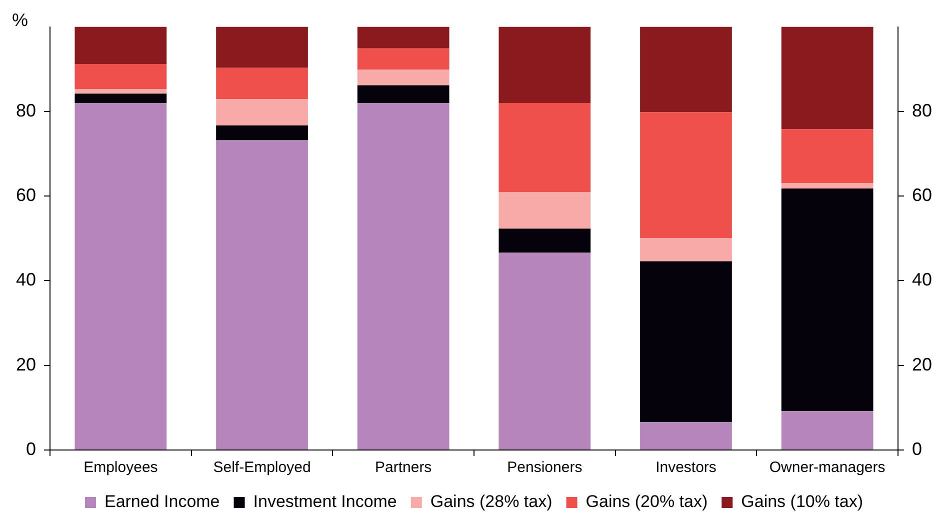 Image resolution: width=952 pixels, height=529 pixels. I want to click on legend-label: Gains (10% tax), so click(802, 502).